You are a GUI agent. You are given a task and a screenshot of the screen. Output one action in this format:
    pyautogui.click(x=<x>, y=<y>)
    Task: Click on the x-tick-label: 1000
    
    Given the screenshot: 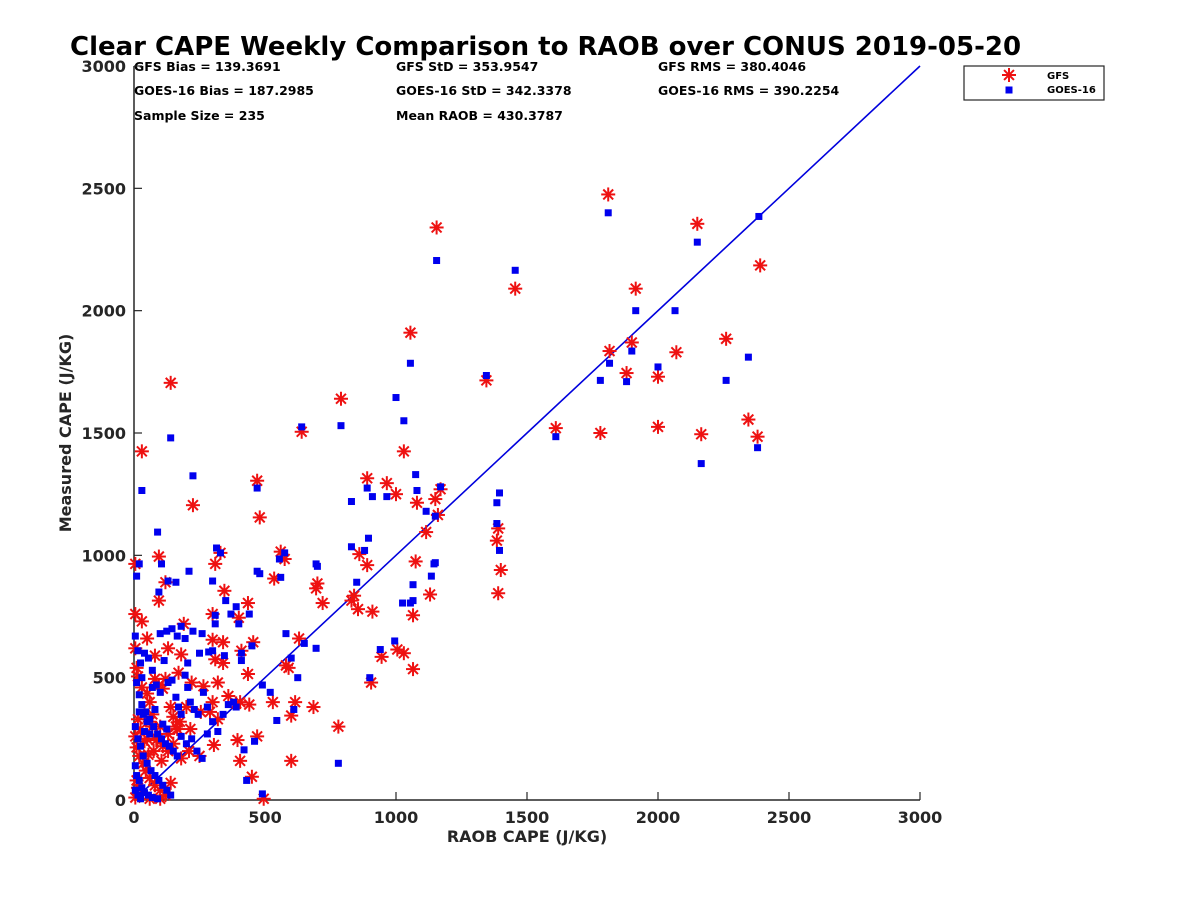 What is the action you would take?
    pyautogui.click(x=396, y=817)
    